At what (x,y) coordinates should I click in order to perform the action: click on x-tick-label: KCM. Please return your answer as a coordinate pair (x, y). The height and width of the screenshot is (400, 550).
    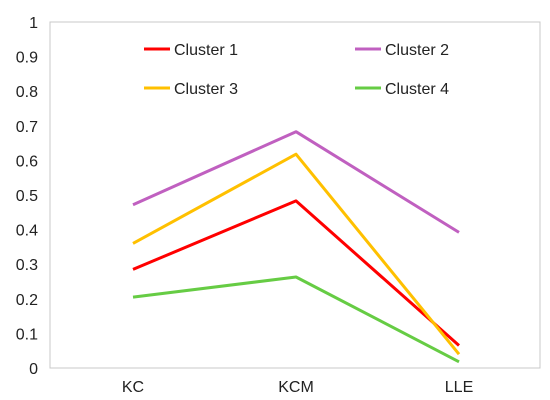
    Looking at the image, I should click on (296, 387).